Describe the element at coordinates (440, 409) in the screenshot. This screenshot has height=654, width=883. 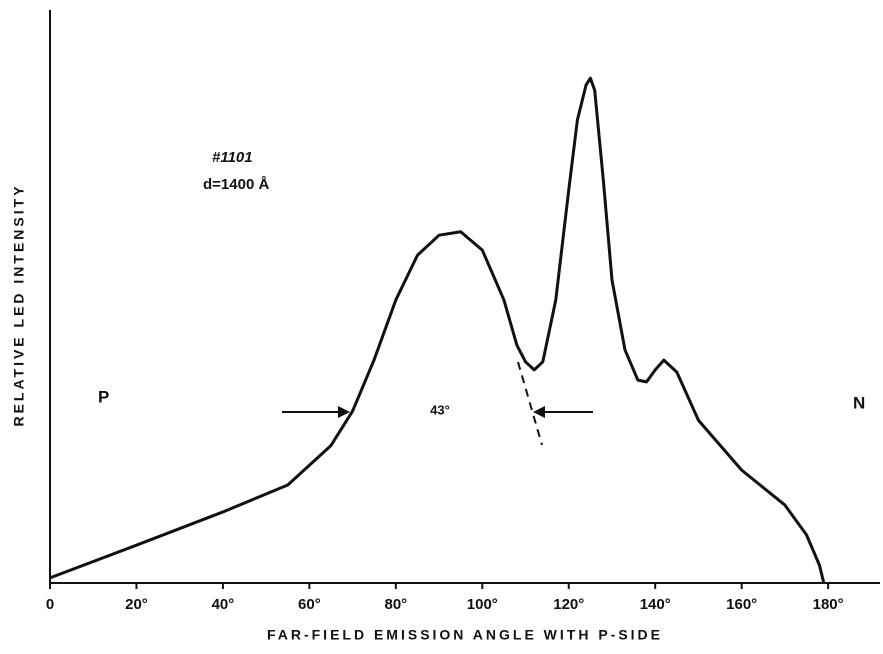
I see `annotation: 43°` at that location.